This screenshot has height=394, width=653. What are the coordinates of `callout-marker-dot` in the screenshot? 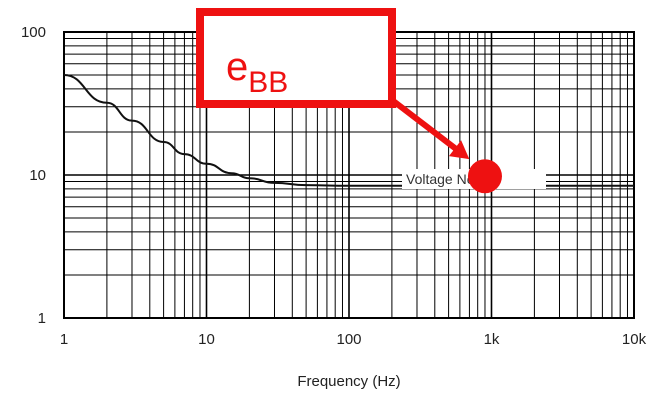 It's located at (484, 176).